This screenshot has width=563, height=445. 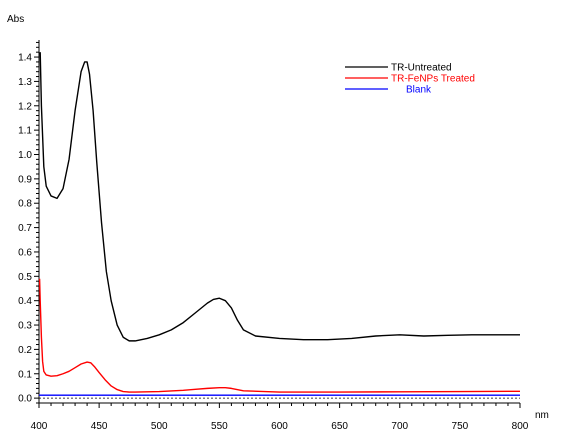 I want to click on y-tick-label: 0.8, so click(x=25, y=204).